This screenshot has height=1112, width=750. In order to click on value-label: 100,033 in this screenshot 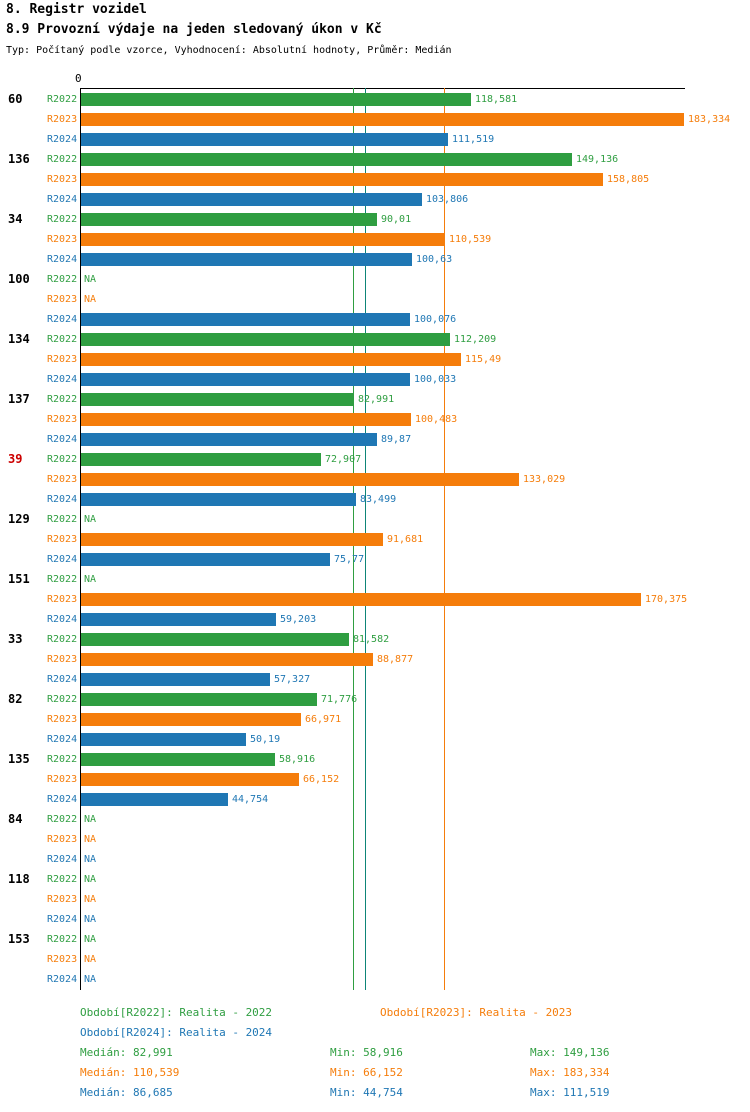, I will do `click(435, 379)`.